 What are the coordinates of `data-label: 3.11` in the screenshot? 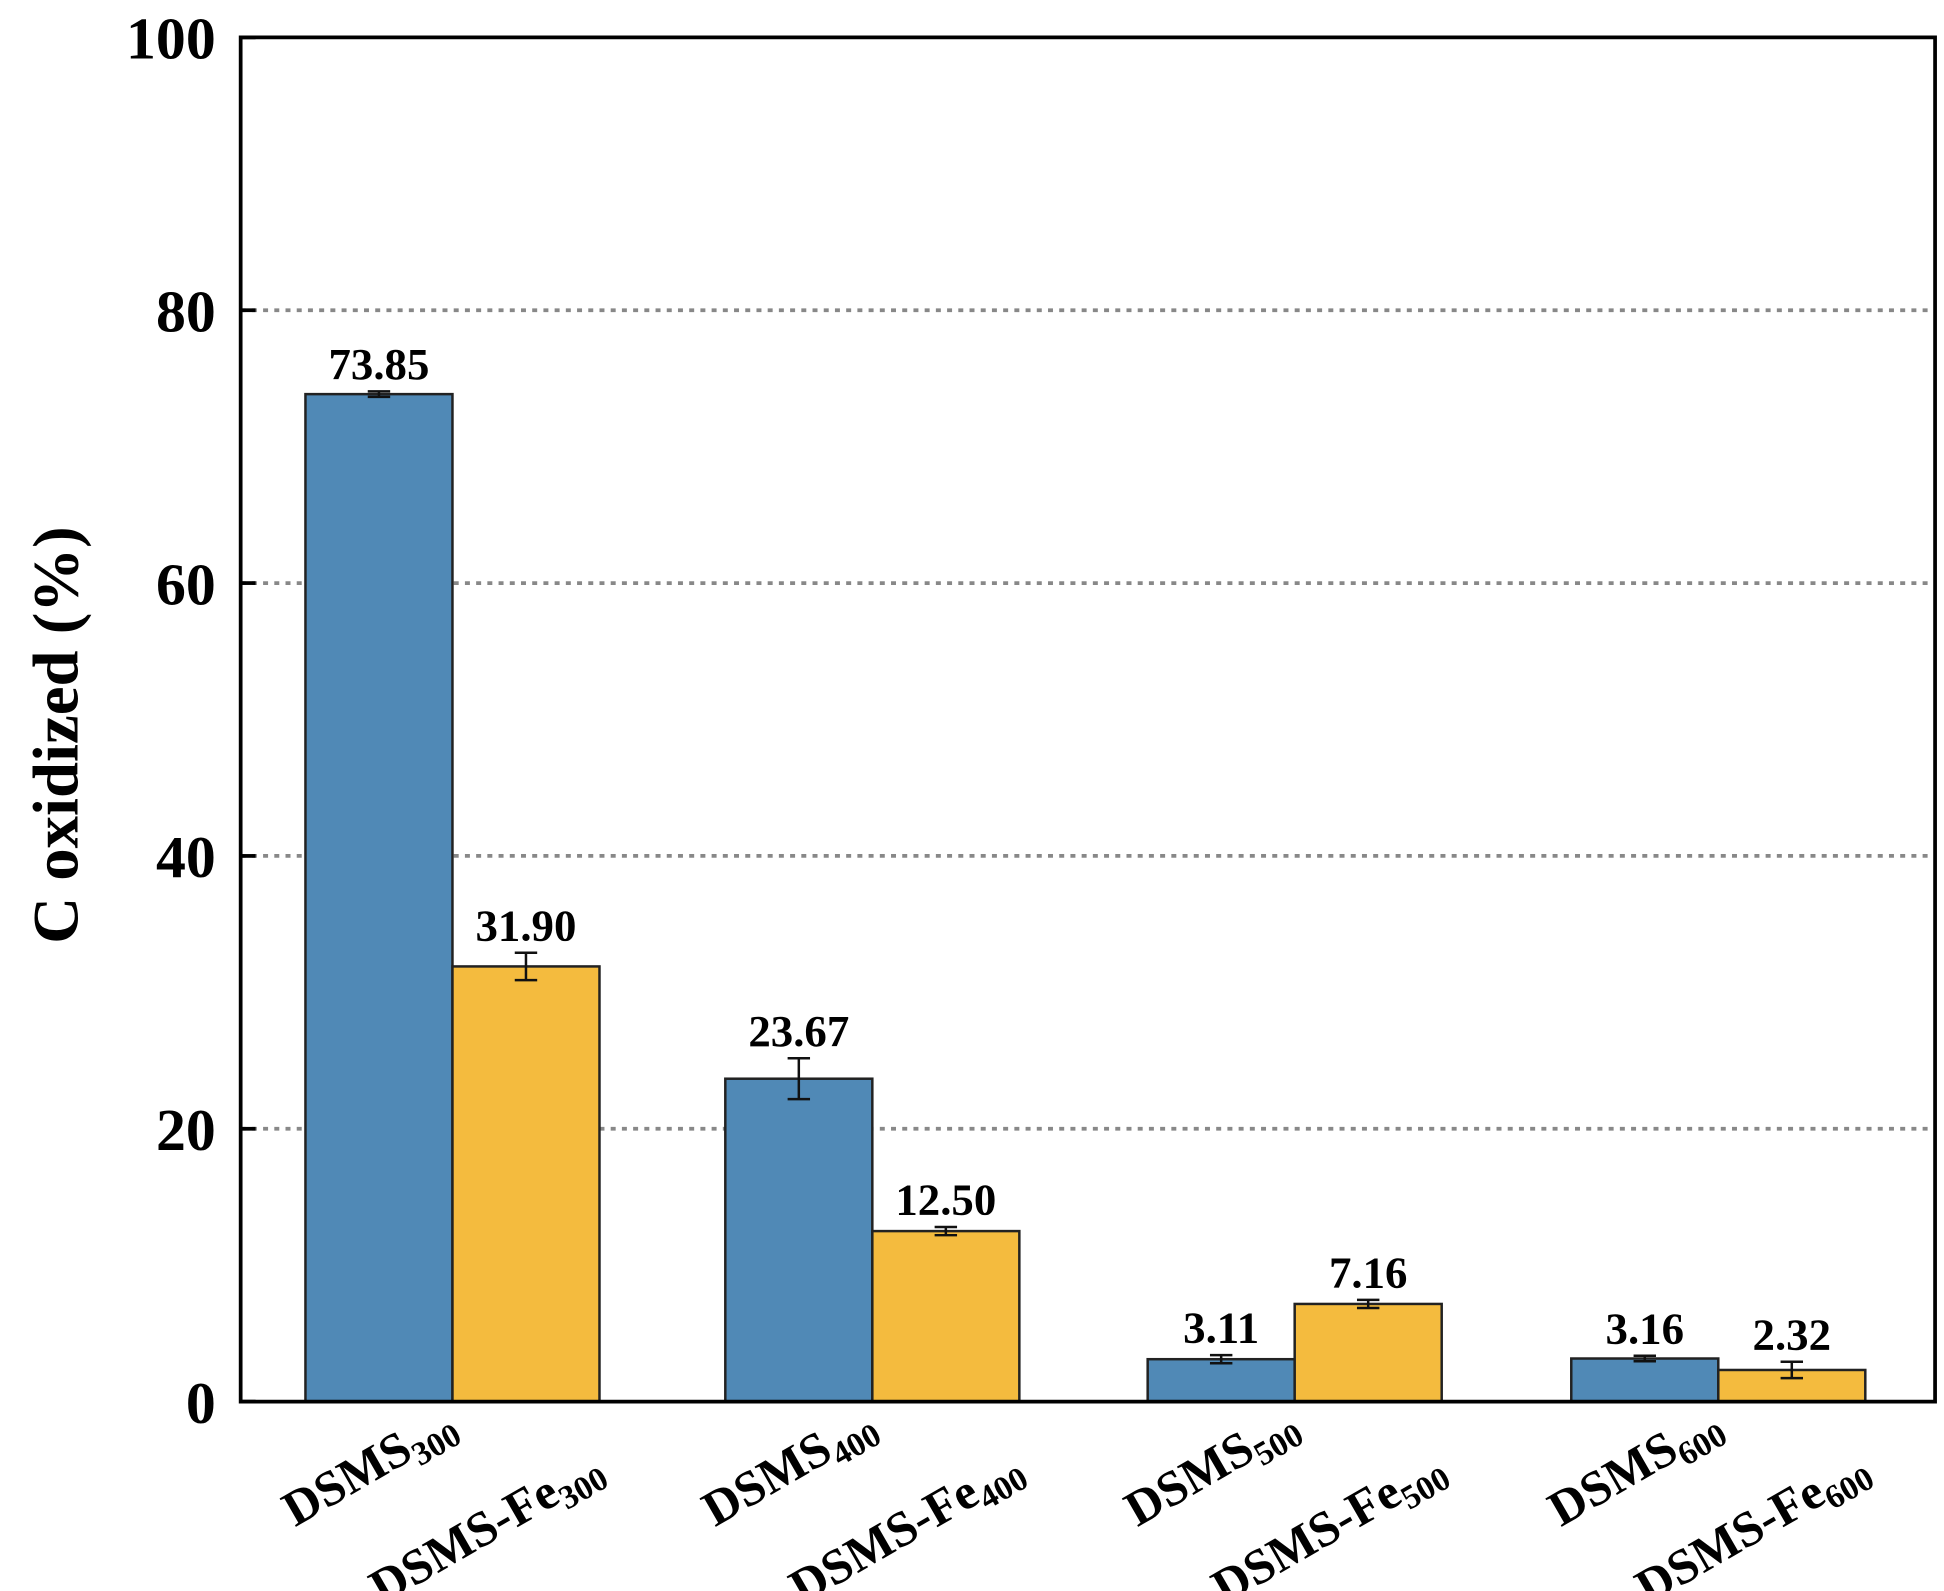 It's located at (1221, 1328).